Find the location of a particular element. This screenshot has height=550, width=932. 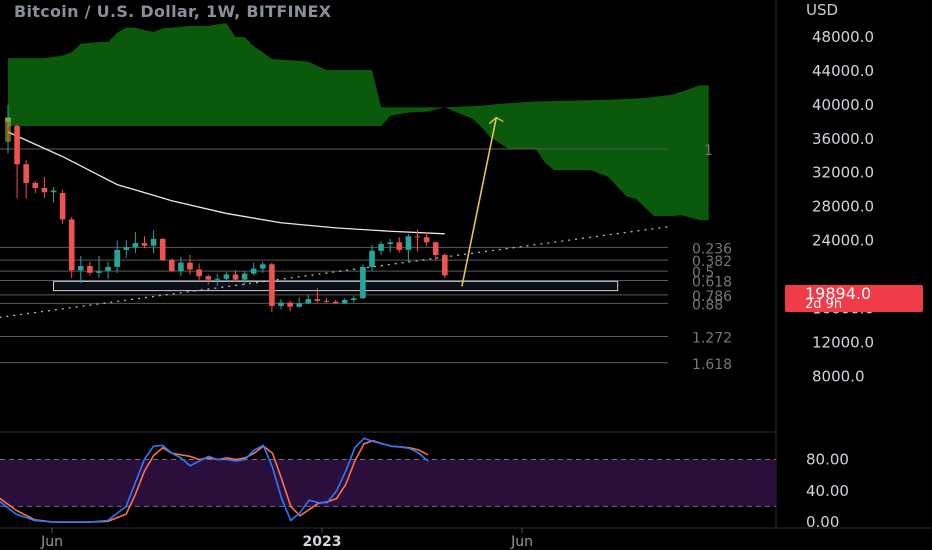

price-tick-label: 48000.0 is located at coordinates (843, 37).